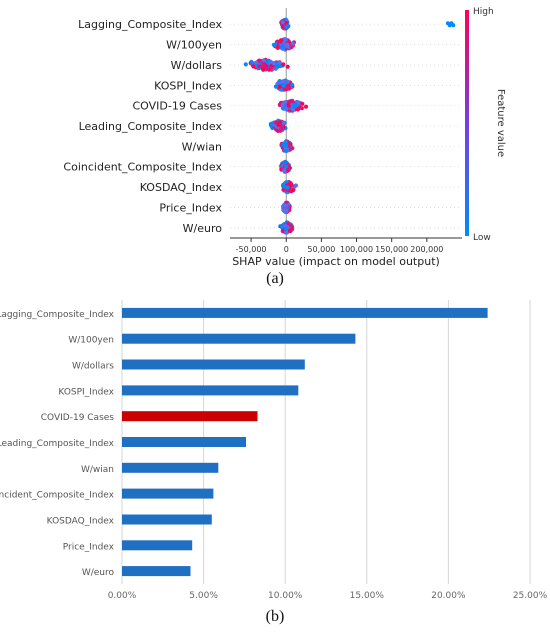 This screenshot has height=633, width=550. What do you see at coordinates (286, 249) in the screenshot?
I see `x-tick-label: 0` at bounding box center [286, 249].